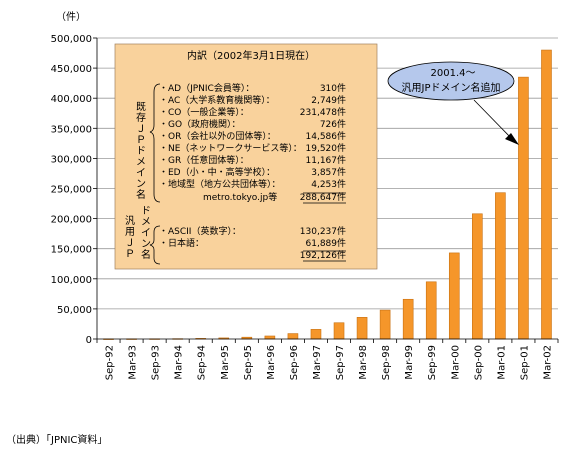  Describe the element at coordinates (328, 172) in the screenshot. I see `breakdown-row-value: 3,857件` at that location.